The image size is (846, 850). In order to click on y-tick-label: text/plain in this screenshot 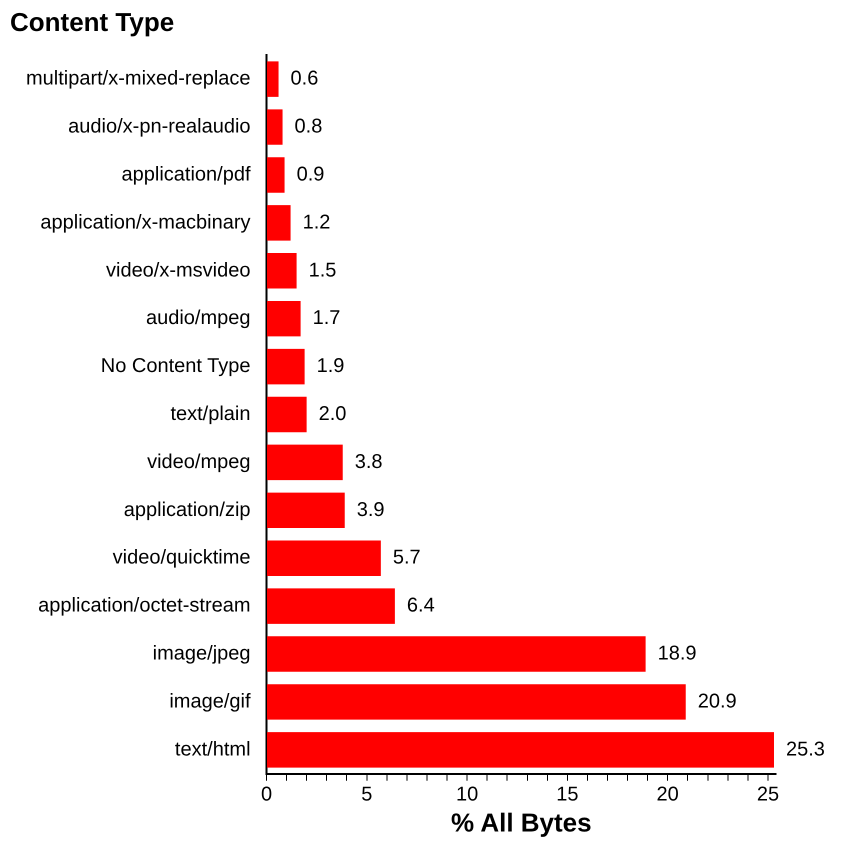, I will do `click(210, 414)`.